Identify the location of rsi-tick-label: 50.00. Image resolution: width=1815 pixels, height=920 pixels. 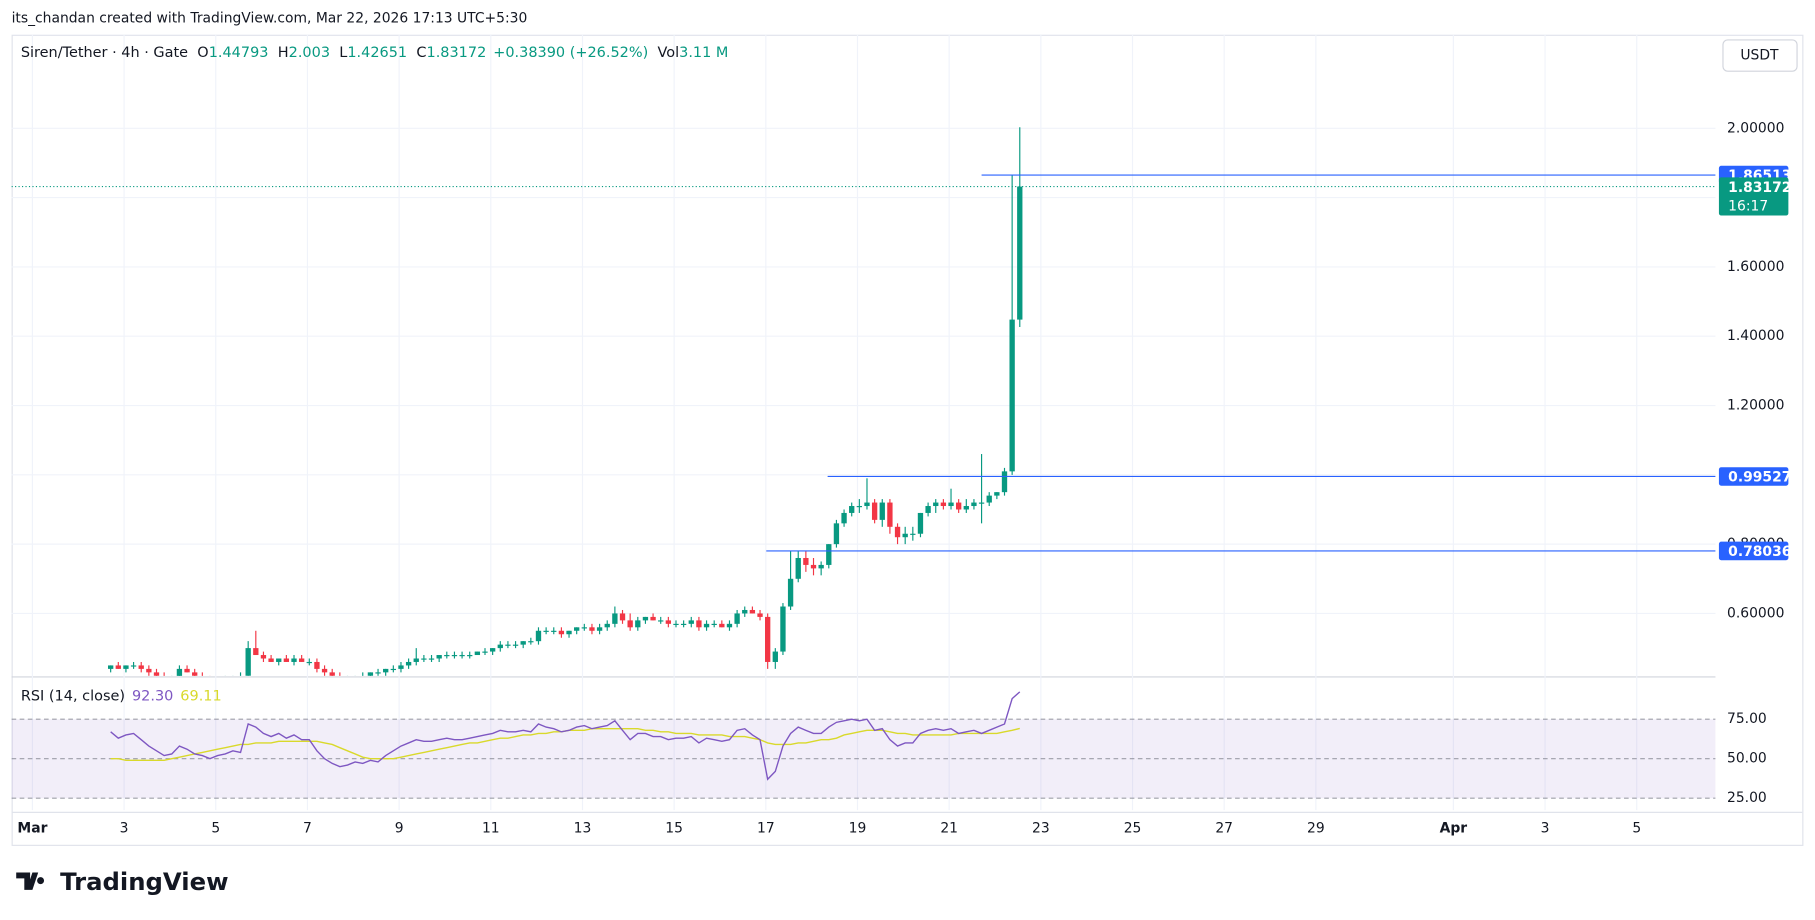
(1747, 759).